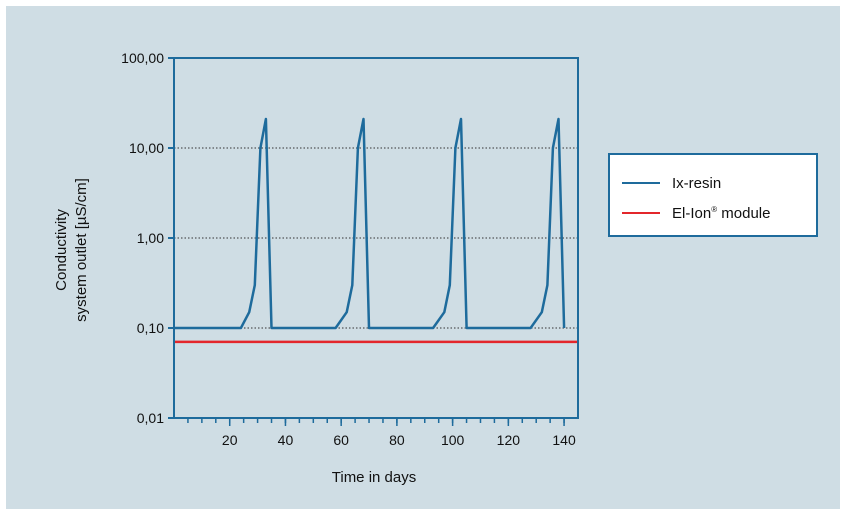  I want to click on x-tick-label: 80, so click(397, 440).